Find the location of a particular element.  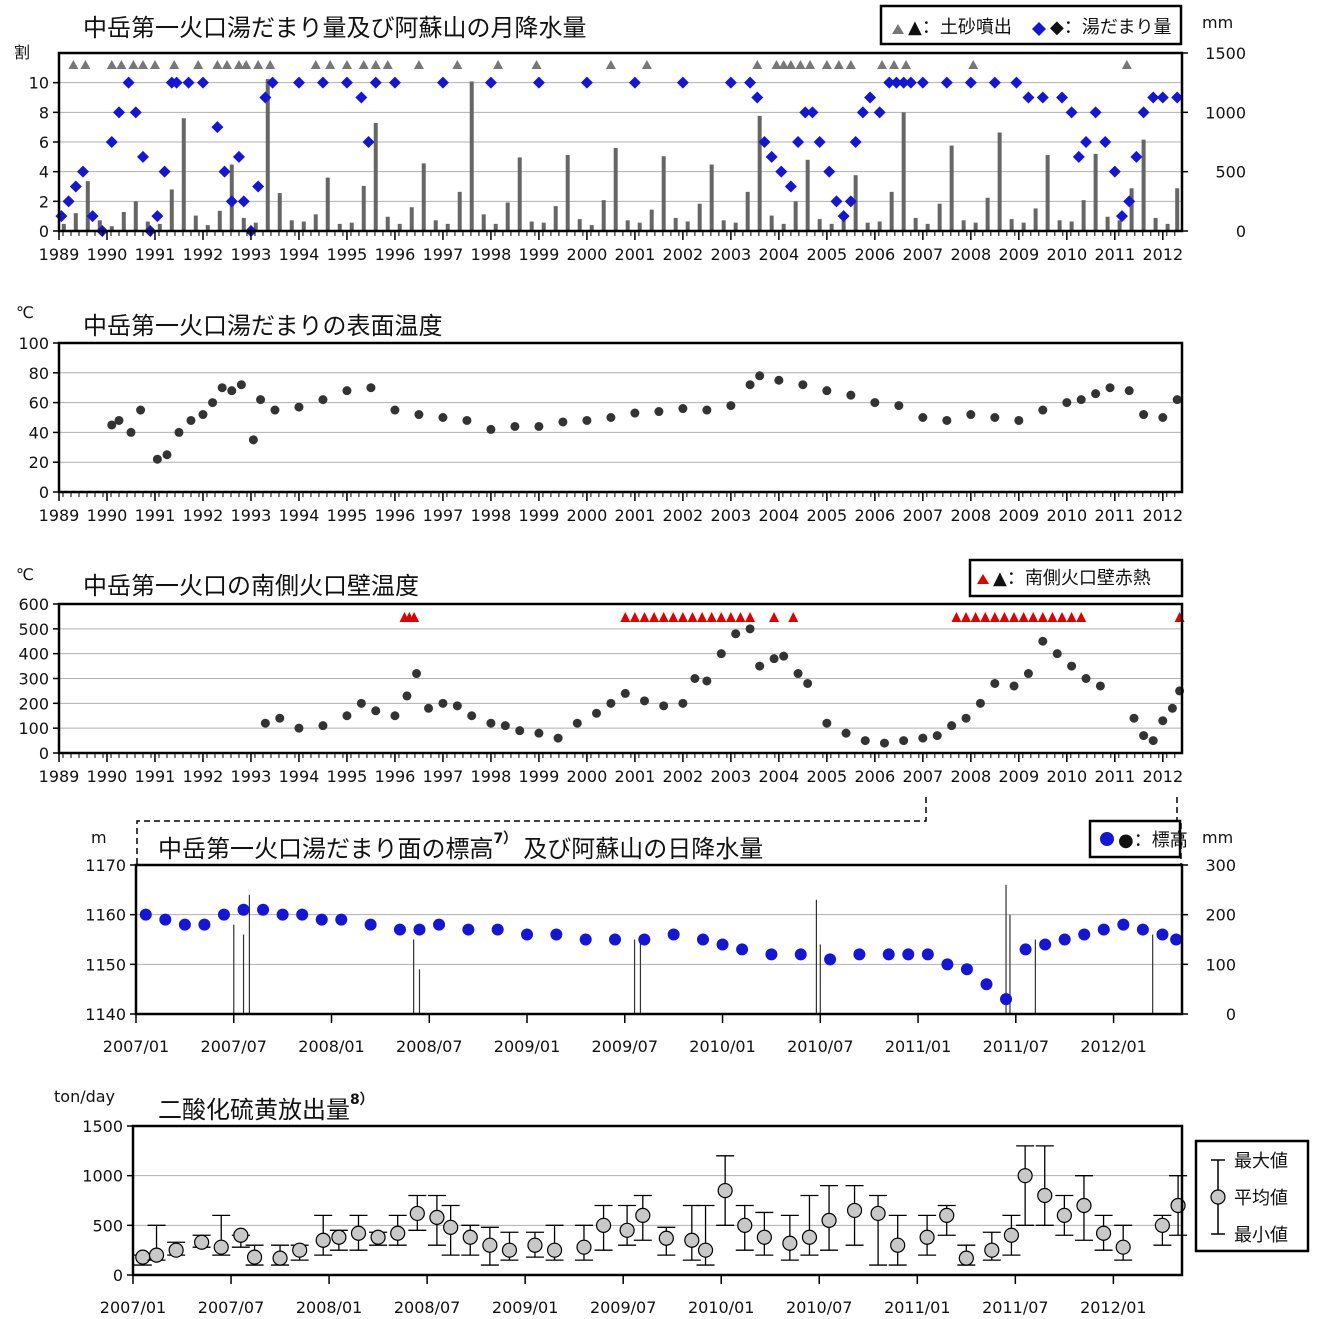

x-tick-label: 2009 is located at coordinates (1018, 515).